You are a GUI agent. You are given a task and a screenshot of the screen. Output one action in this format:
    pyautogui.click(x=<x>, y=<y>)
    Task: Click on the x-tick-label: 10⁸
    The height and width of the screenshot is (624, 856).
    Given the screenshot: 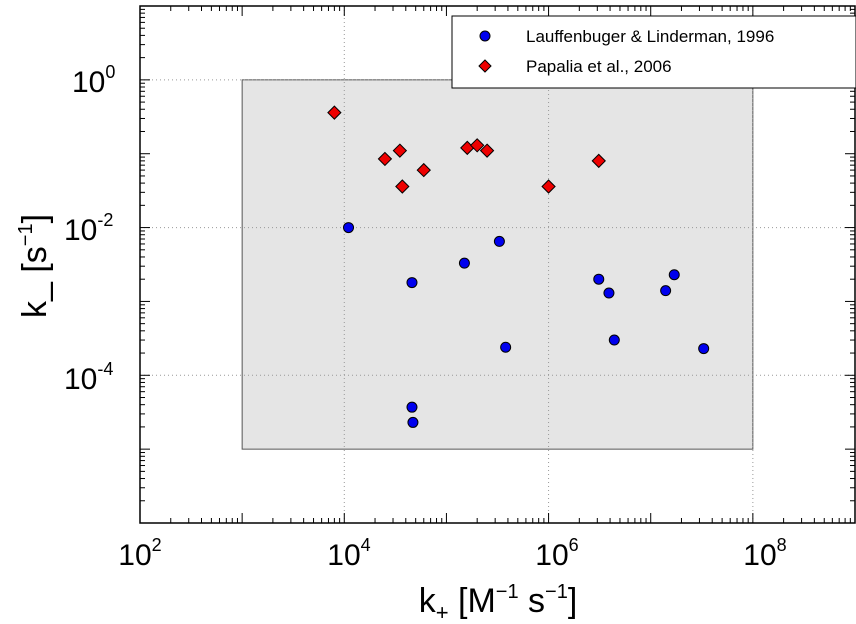 What is the action you would take?
    pyautogui.click(x=764, y=553)
    